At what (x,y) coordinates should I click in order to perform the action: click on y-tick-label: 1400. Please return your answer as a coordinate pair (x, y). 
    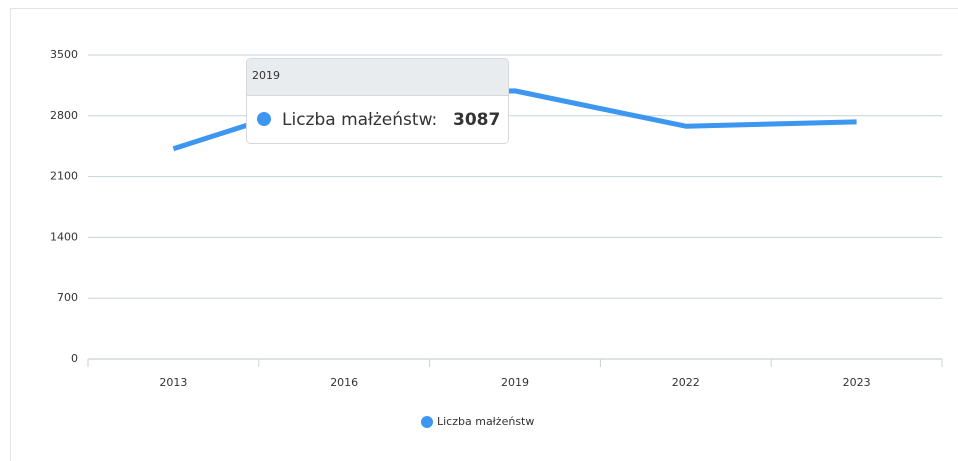
    Looking at the image, I should click on (64, 236).